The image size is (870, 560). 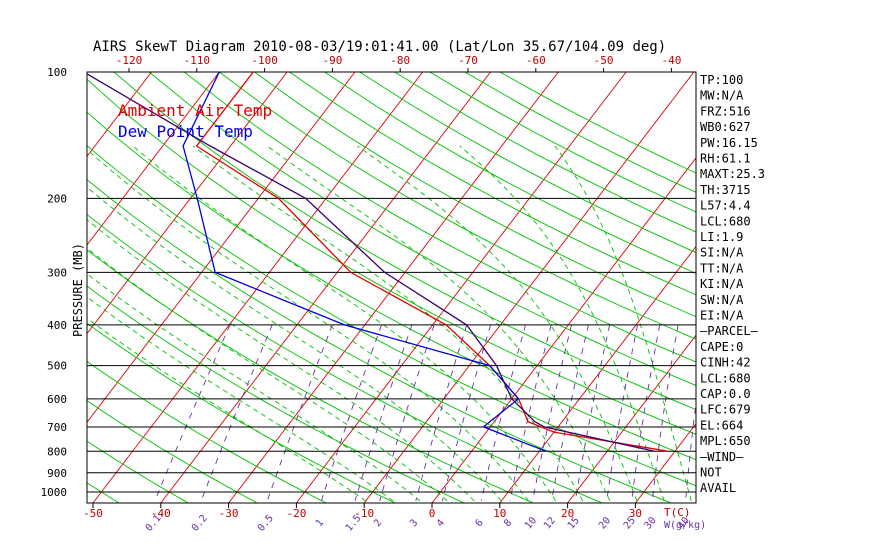 I want to click on bottom-temp-tick-label: 30, so click(x=635, y=513).